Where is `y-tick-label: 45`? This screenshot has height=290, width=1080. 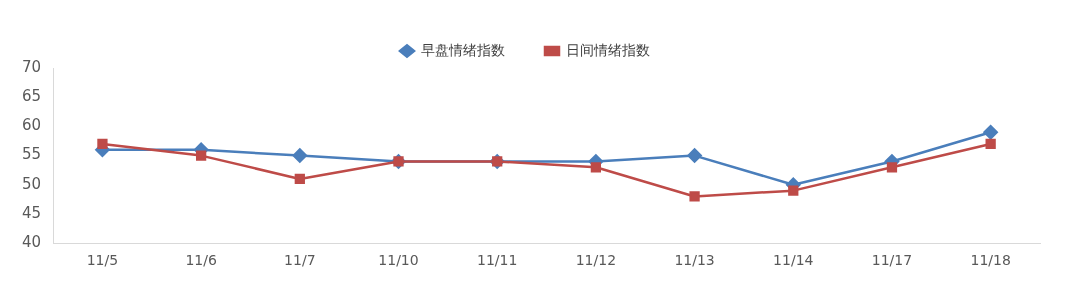
y-tick-label: 45 is located at coordinates (31, 212).